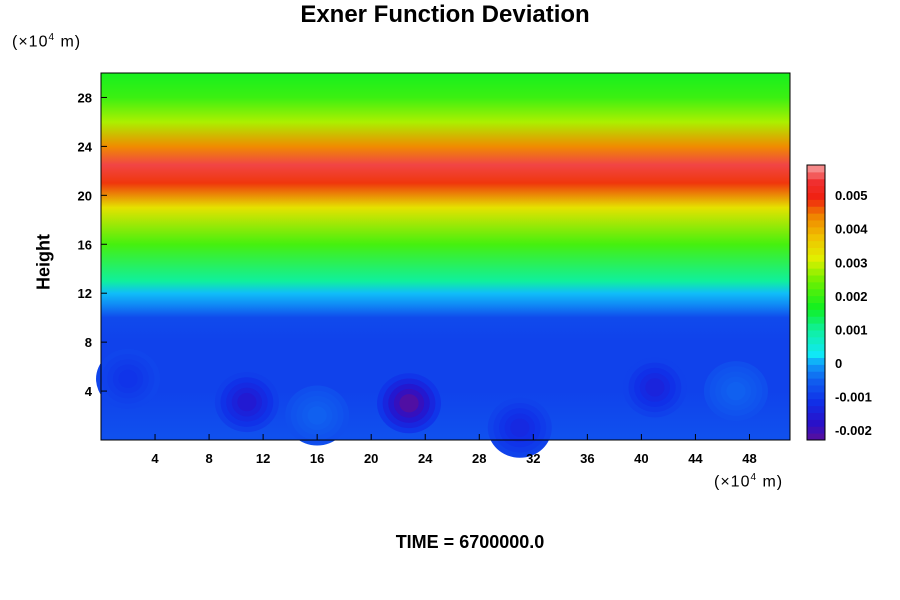  Describe the element at coordinates (425, 458) in the screenshot. I see `x-tick-label: 24` at that location.